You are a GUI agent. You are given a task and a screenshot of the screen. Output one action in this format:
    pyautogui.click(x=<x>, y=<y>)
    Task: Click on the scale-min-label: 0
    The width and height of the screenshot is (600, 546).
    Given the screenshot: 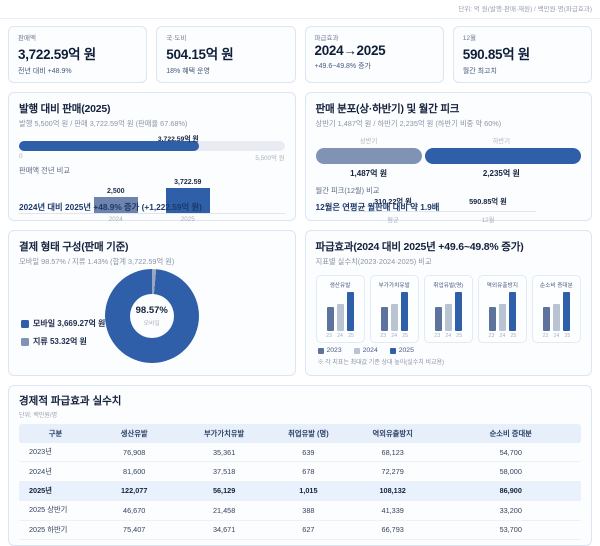 What is the action you would take?
    pyautogui.click(x=21, y=156)
    